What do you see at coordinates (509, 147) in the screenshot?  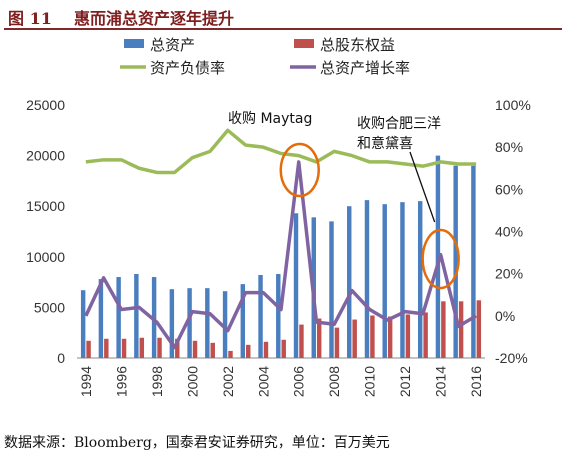 I see `right-tick-label: 80%` at bounding box center [509, 147].